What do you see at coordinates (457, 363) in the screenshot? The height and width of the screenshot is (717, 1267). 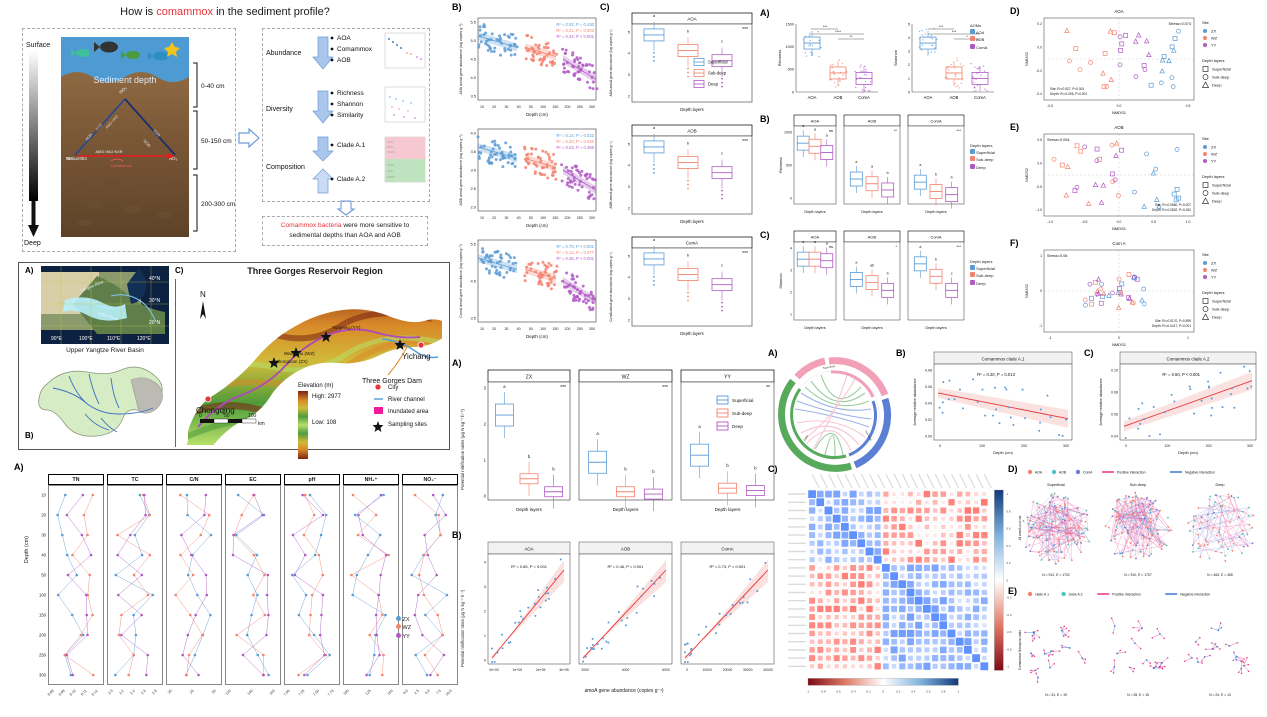 I see `nitrification-panel-label: A)` at bounding box center [457, 363].